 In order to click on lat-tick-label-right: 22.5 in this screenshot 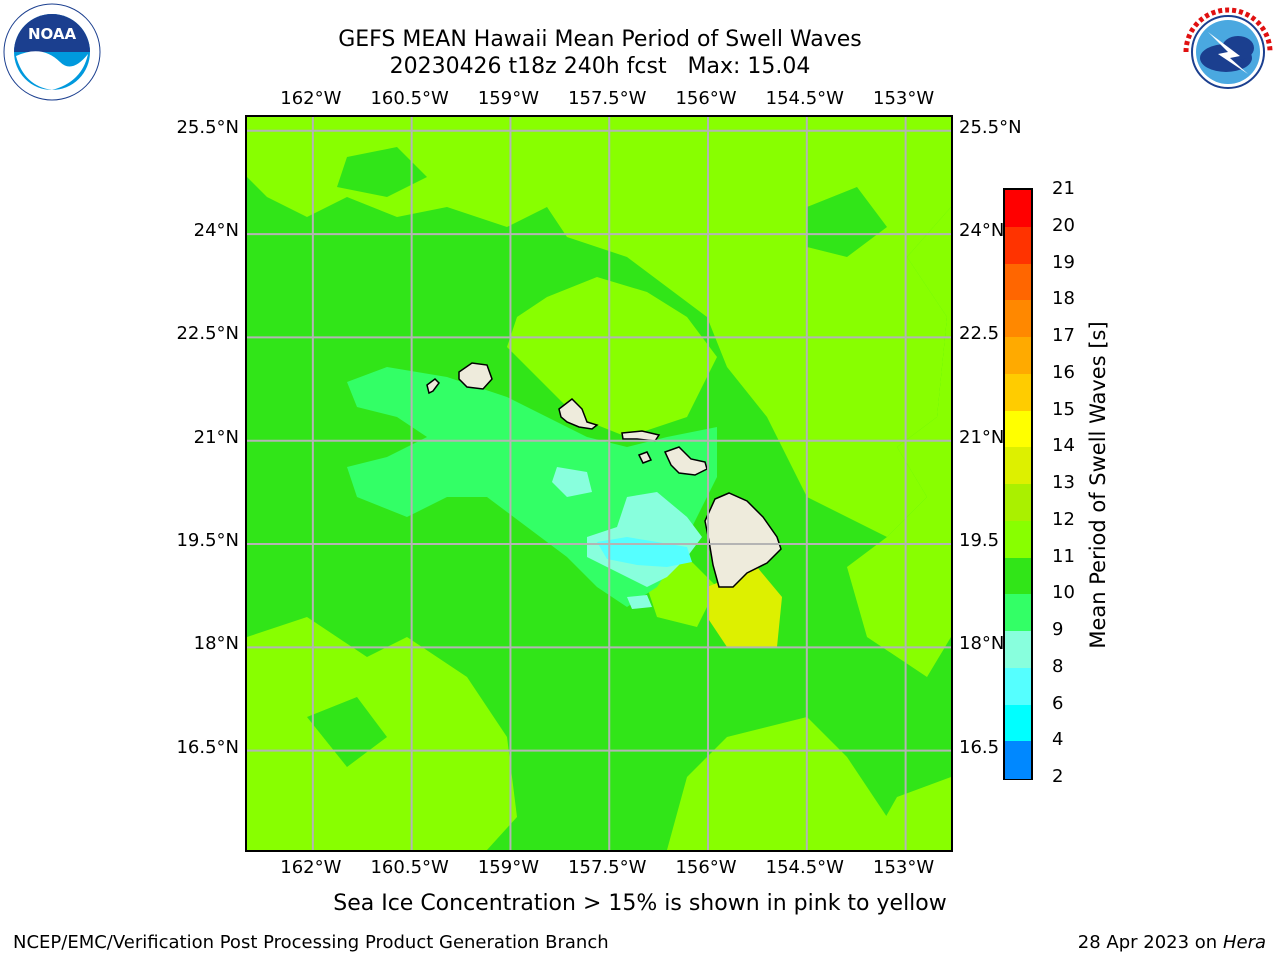, I will do `click(979, 334)`.